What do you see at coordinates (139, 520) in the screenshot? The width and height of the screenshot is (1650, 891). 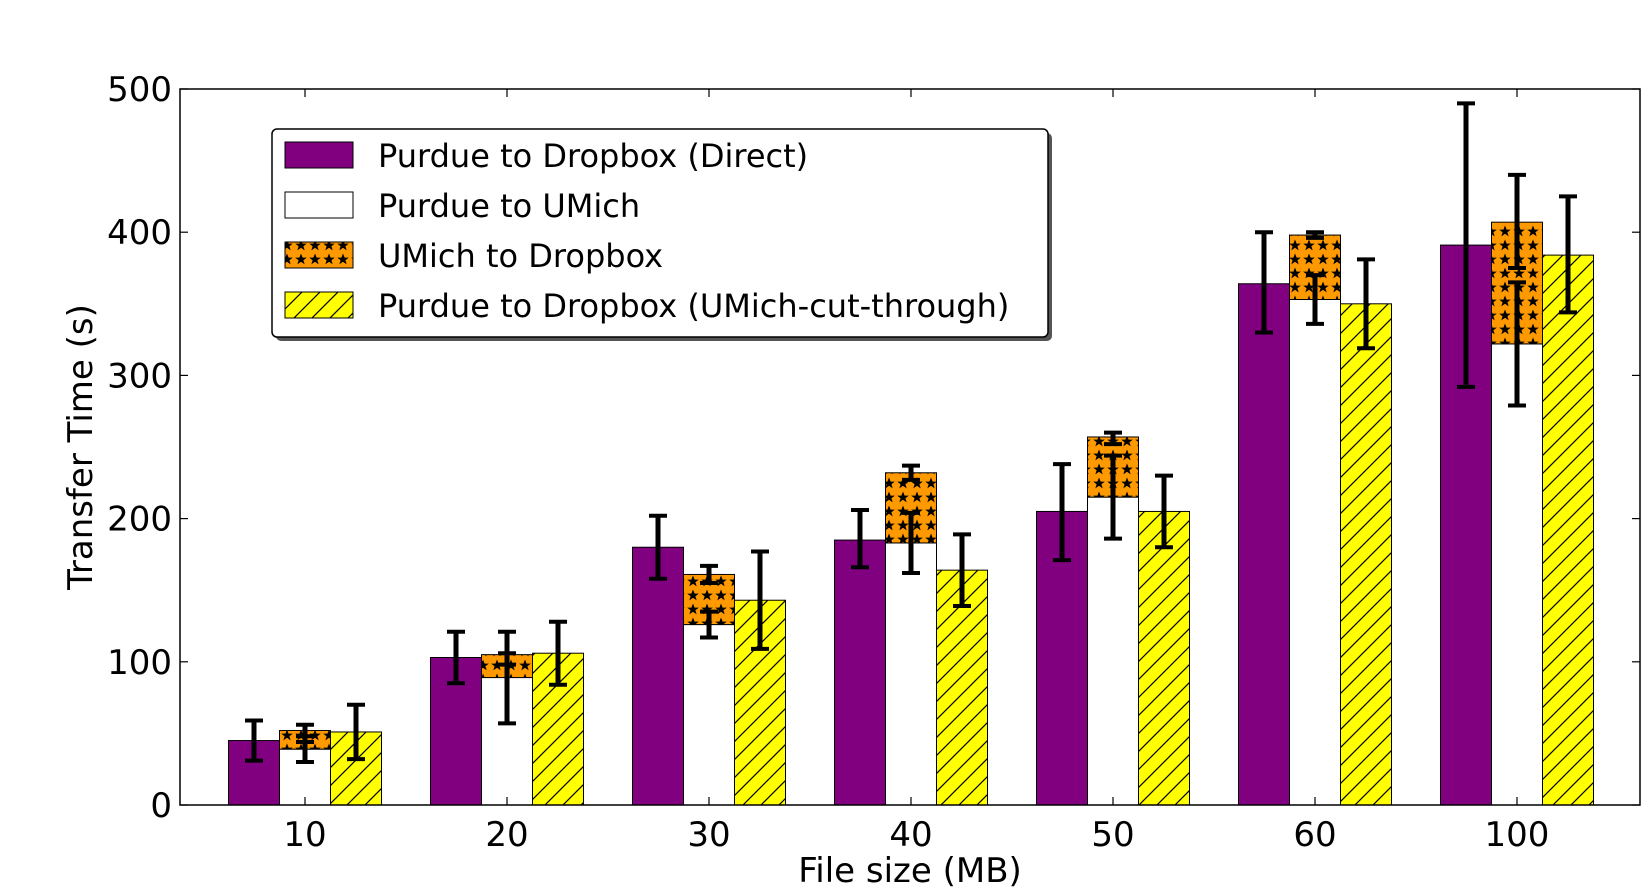 I see `y-tick-label-200: 200` at bounding box center [139, 520].